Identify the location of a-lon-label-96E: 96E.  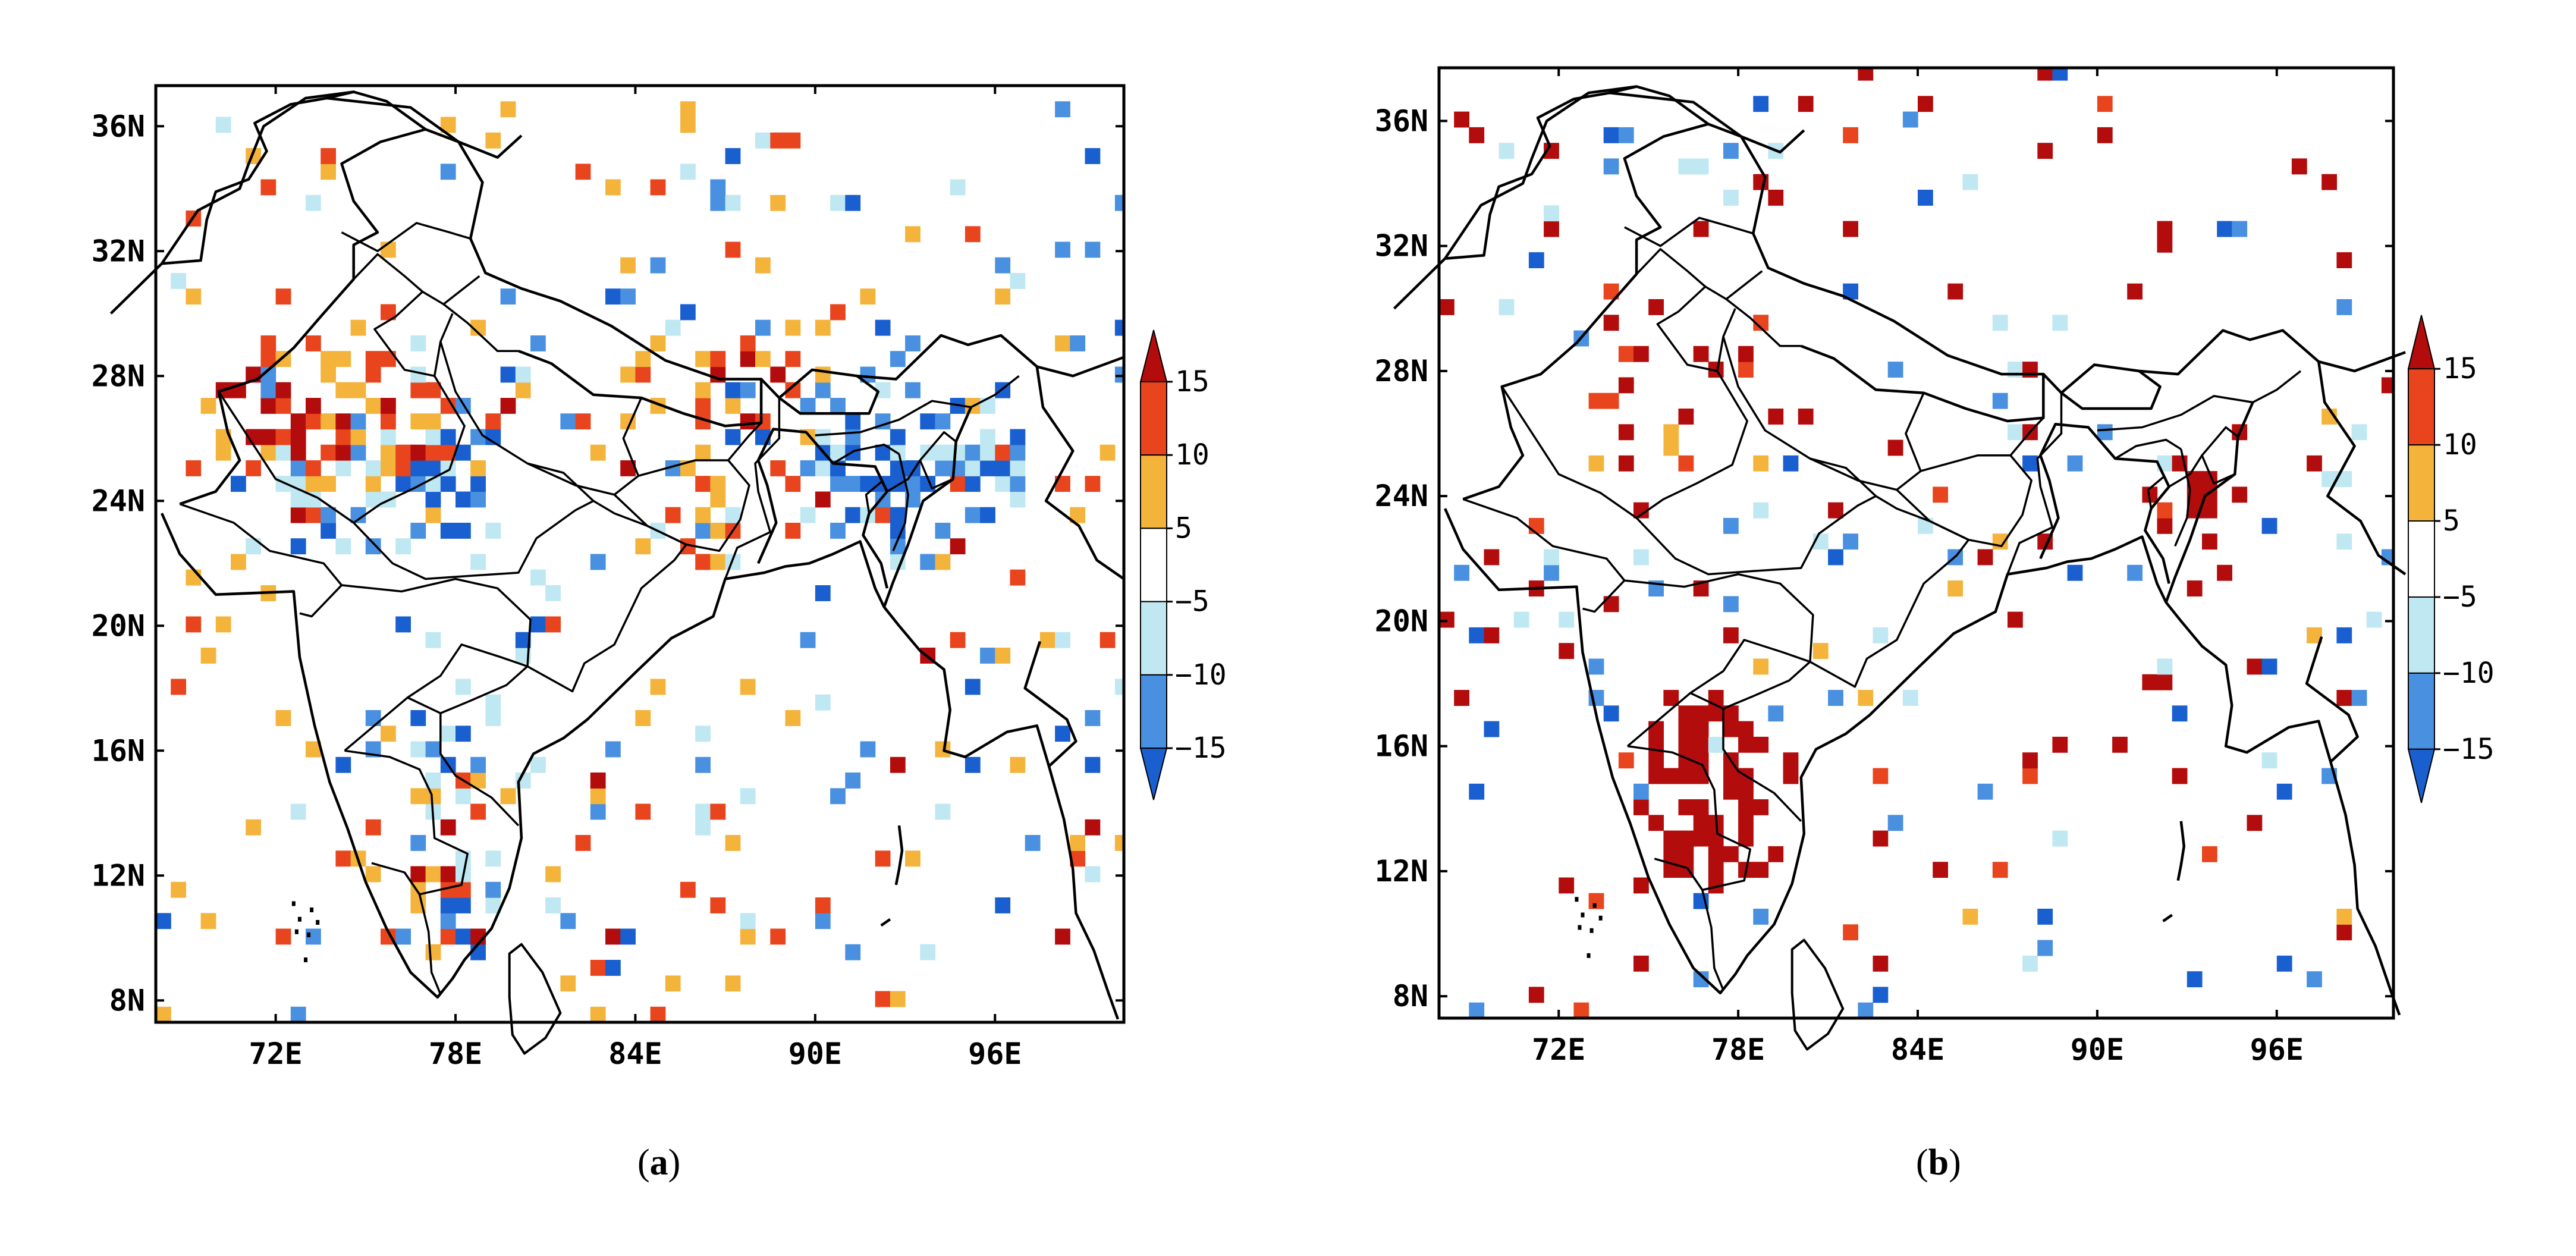
(995, 1054).